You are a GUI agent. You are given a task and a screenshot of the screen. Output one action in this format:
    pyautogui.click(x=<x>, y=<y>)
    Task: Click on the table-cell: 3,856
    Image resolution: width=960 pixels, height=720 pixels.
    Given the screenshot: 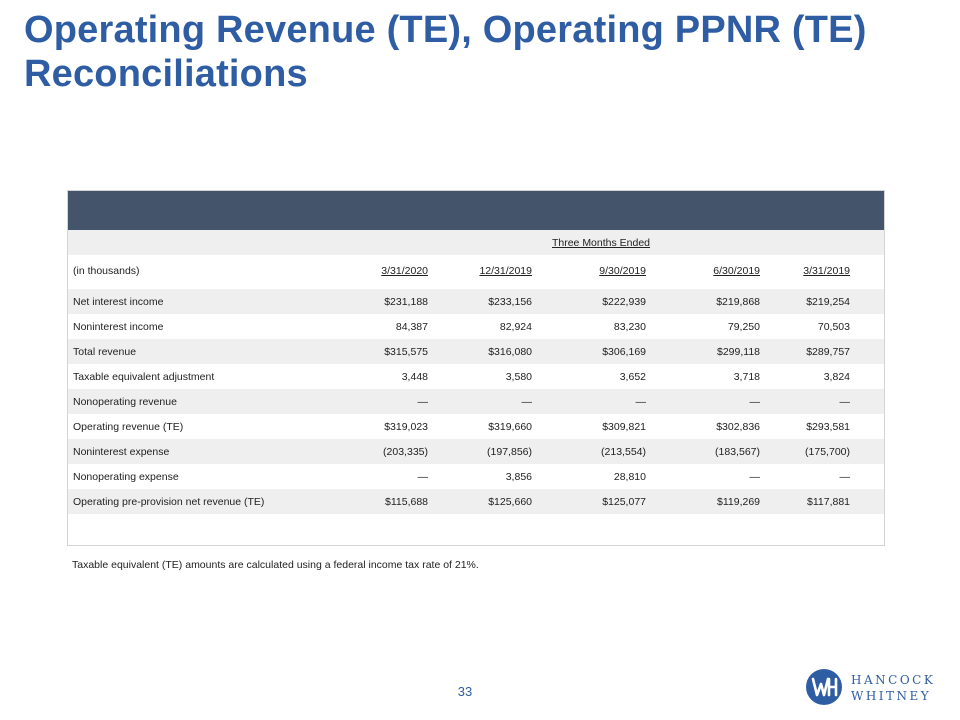 What is the action you would take?
    pyautogui.click(x=518, y=476)
    